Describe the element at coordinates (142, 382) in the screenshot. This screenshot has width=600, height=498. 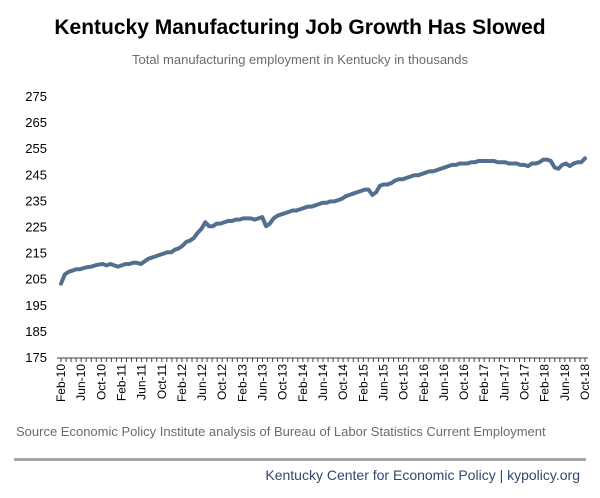
I see `x-tick-label: Jun-11` at that location.